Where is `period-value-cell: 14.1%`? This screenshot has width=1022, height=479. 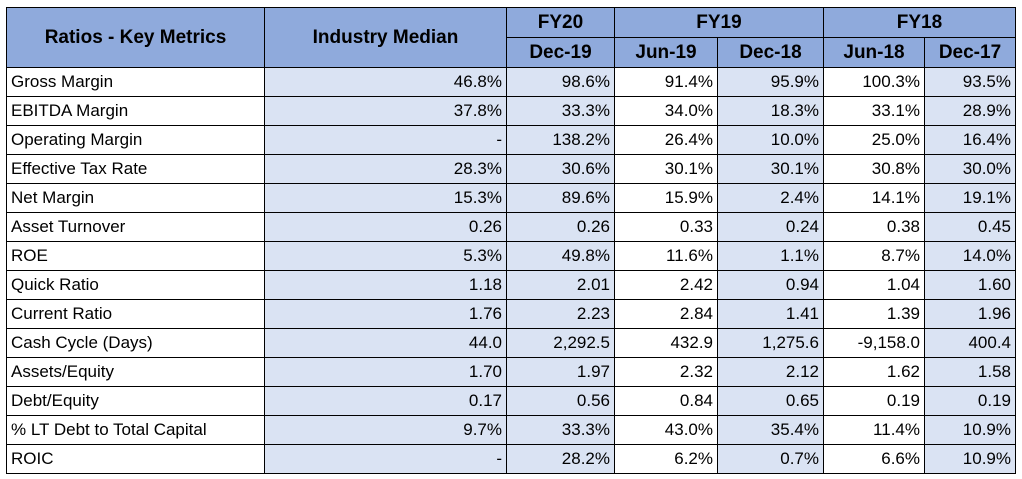
period-value-cell: 14.1% is located at coordinates (874, 198).